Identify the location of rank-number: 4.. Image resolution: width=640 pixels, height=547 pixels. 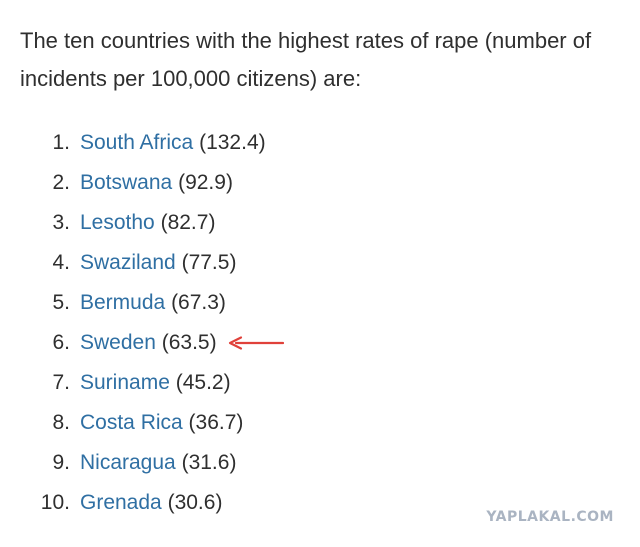
(61, 262).